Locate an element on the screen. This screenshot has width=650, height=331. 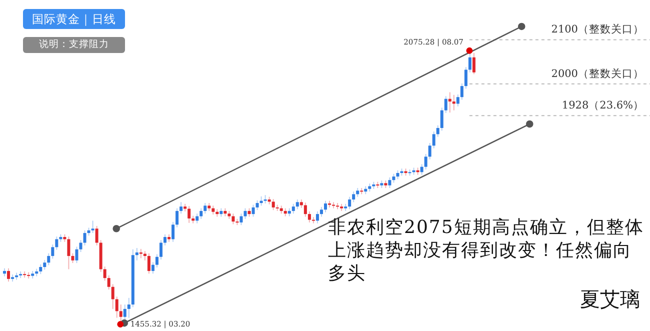
caption-box: 说明：支撑阻力 is located at coordinates (74, 45).